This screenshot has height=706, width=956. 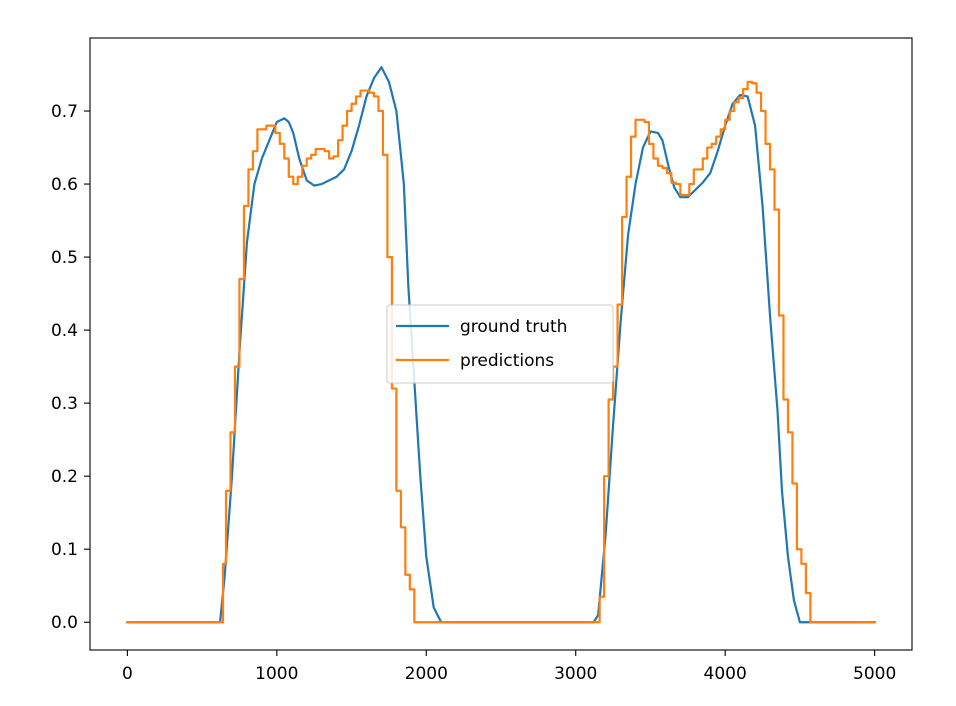 What do you see at coordinates (64, 404) in the screenshot?
I see `y-tick-label: 0.3` at bounding box center [64, 404].